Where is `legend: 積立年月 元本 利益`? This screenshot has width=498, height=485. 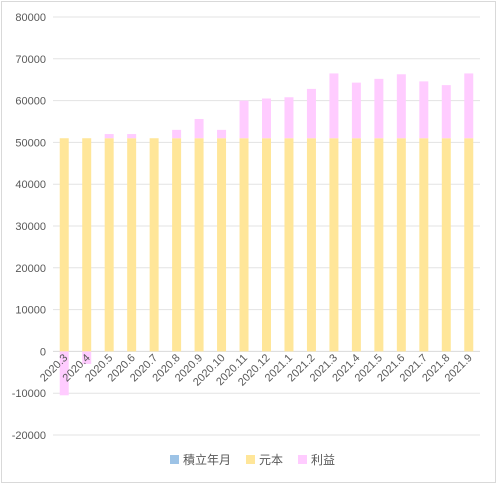
legend: 積立年月 元本 利益 is located at coordinates (252, 459).